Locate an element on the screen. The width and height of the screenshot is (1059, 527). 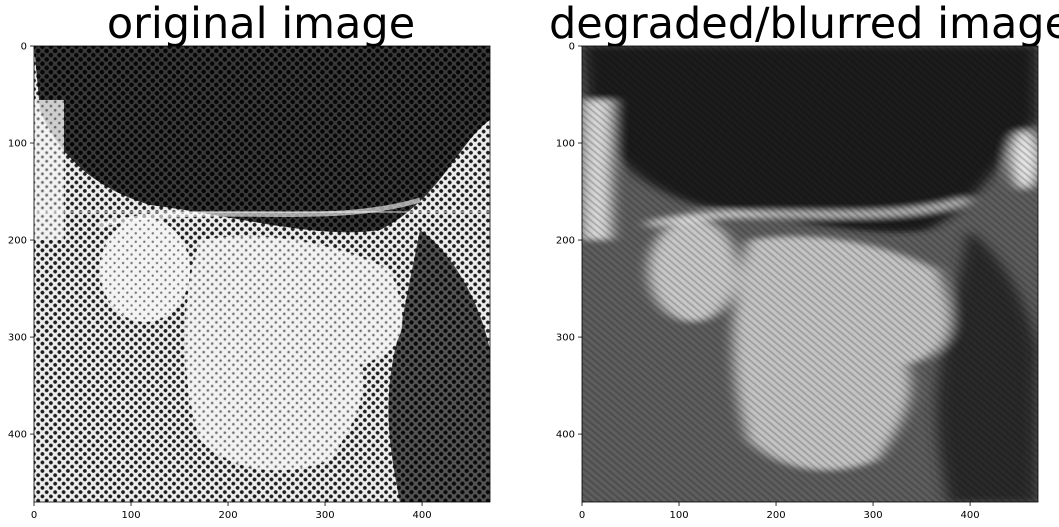
x-tick-label-original-0: 0 is located at coordinates (34, 515).